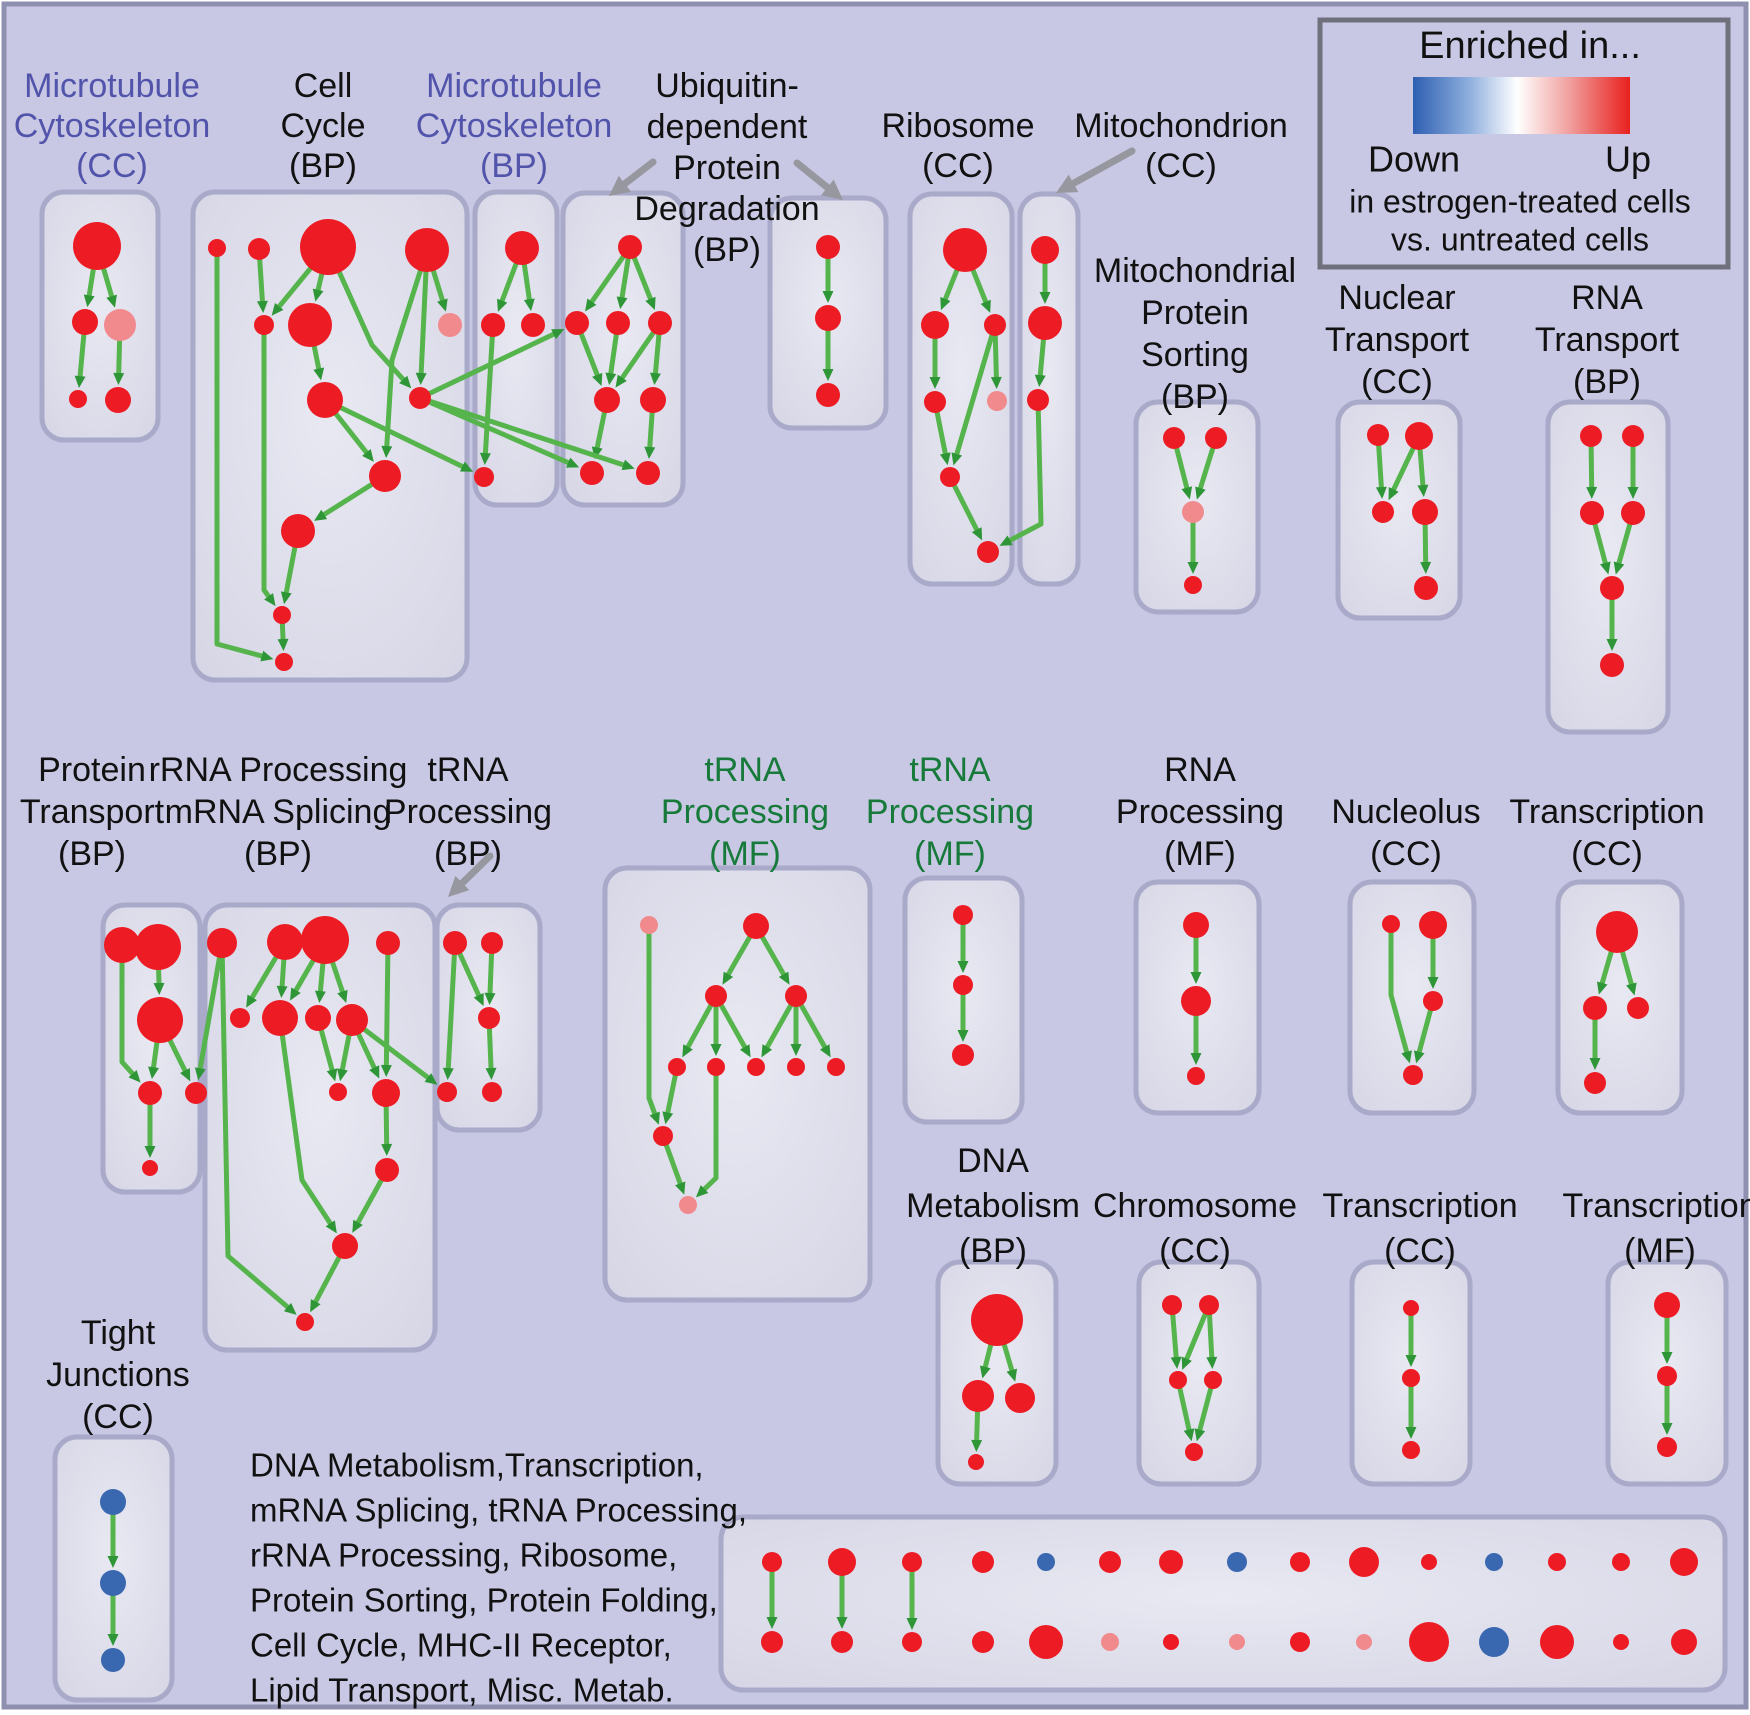 The image size is (1750, 1715). I want to click on edge-trnamf1-9-head, so click(668, 1118).